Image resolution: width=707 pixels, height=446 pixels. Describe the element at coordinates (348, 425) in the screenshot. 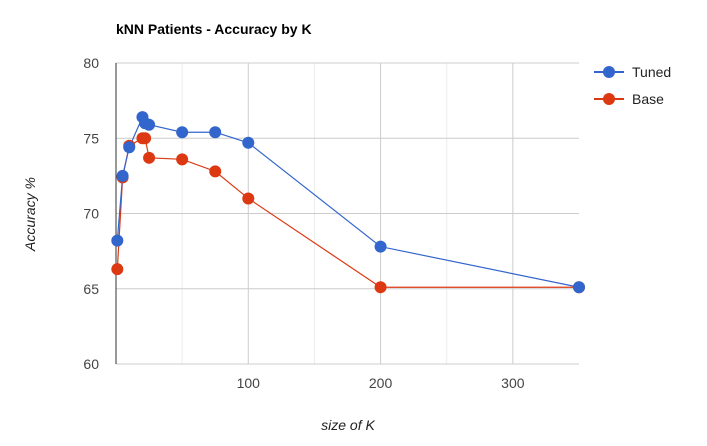

I see `x-axis-title: size of K` at that location.